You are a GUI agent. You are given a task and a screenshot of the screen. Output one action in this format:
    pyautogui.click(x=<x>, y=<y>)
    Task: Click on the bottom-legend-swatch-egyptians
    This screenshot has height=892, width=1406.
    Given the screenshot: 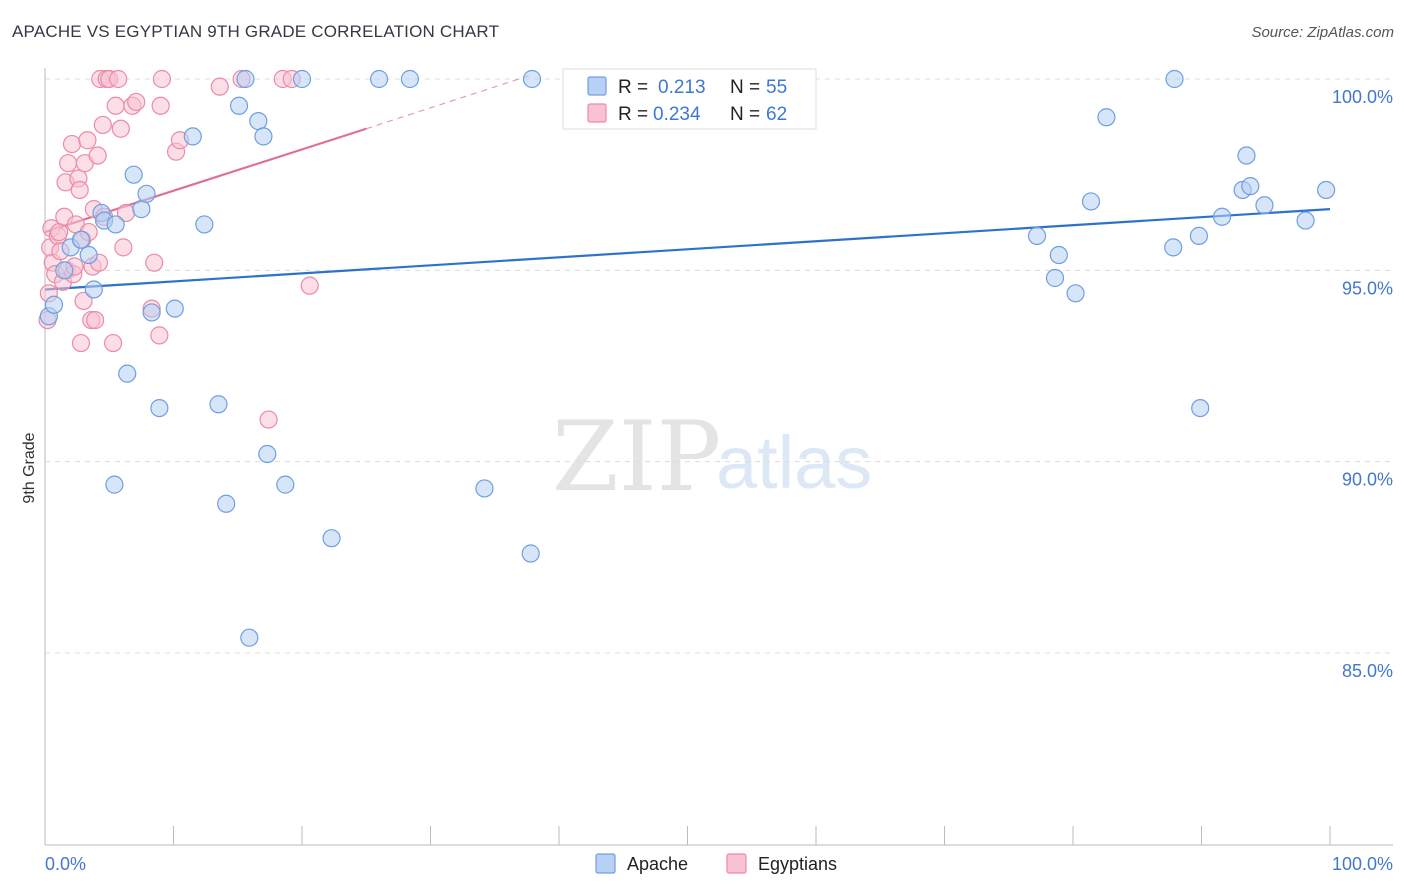 What is the action you would take?
    pyautogui.click(x=736, y=863)
    